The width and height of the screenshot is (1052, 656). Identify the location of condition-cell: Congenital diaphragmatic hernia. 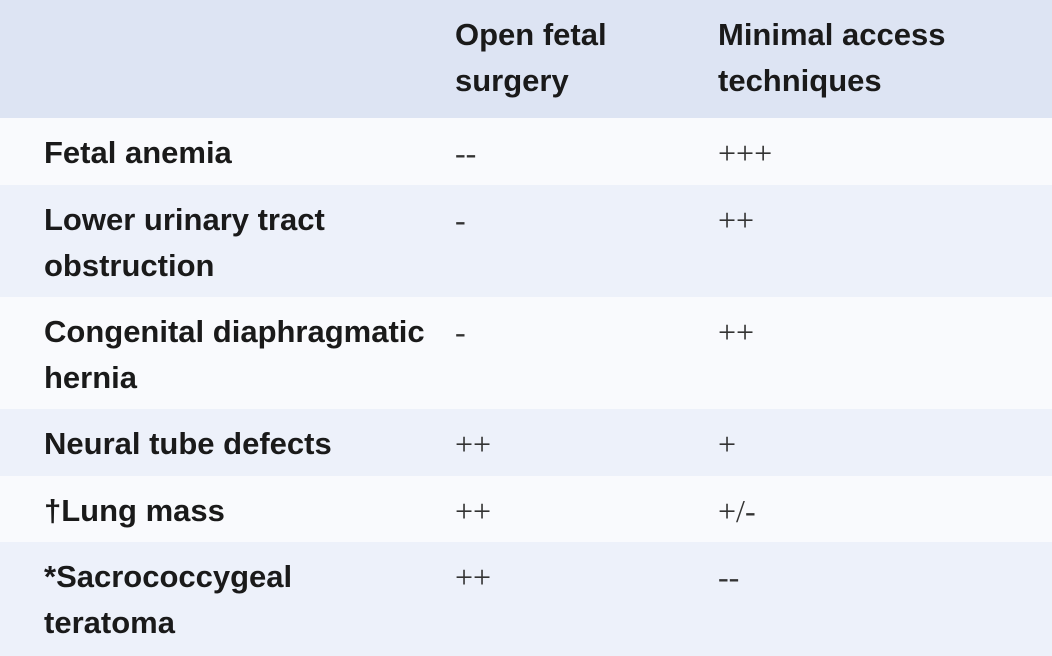
(234, 354).